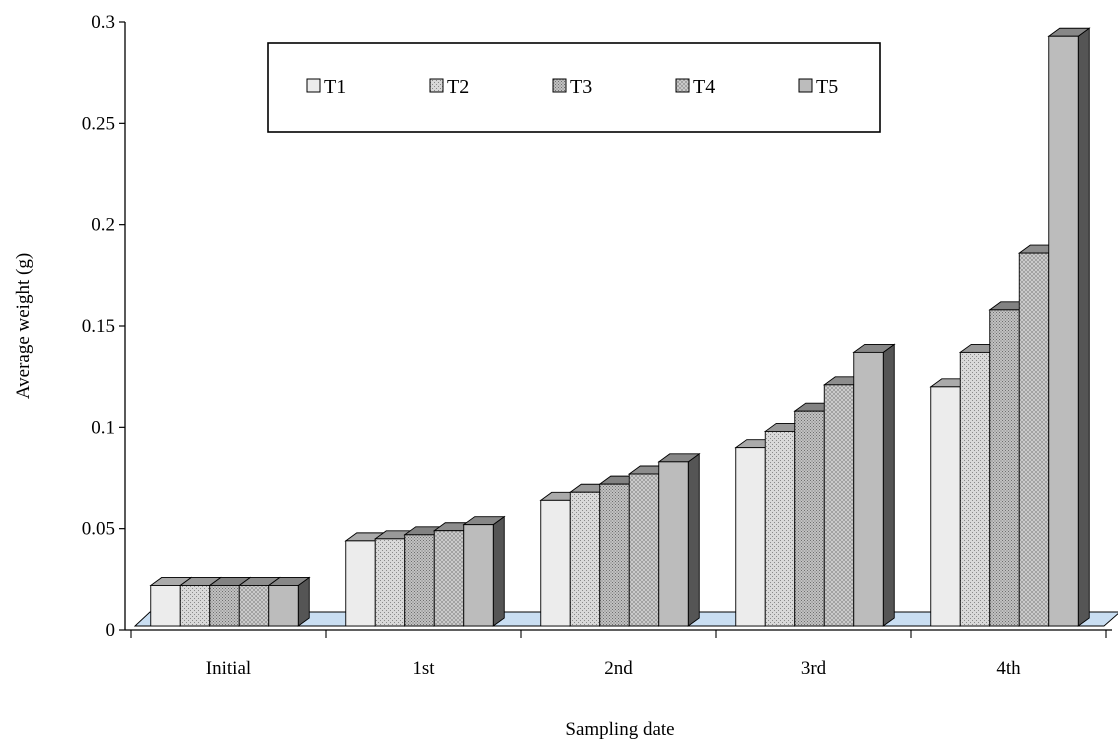 The height and width of the screenshot is (740, 1118). What do you see at coordinates (827, 87) in the screenshot?
I see `legend-label: T5` at bounding box center [827, 87].